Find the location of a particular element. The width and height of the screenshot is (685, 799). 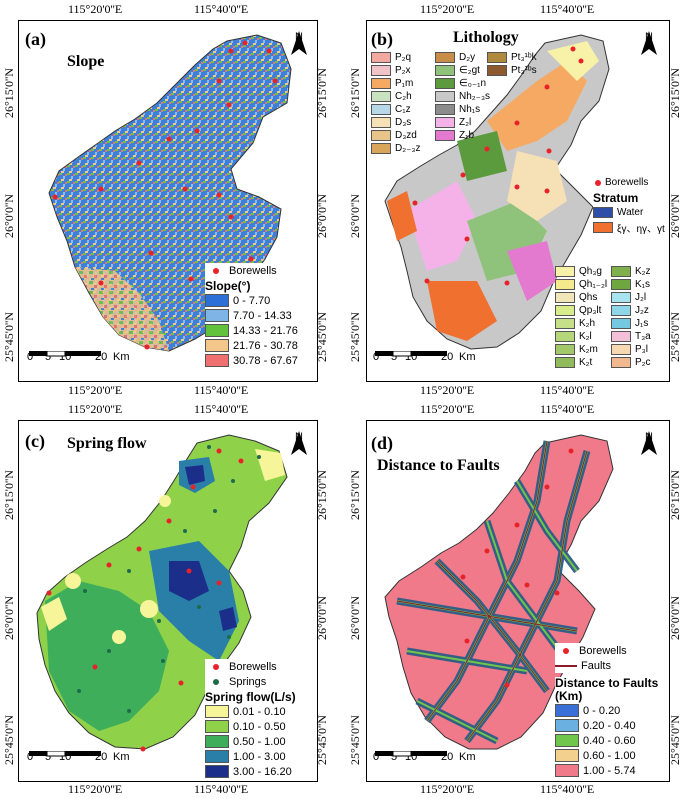

lithology-unit-label: P₂c is located at coordinates (643, 362).